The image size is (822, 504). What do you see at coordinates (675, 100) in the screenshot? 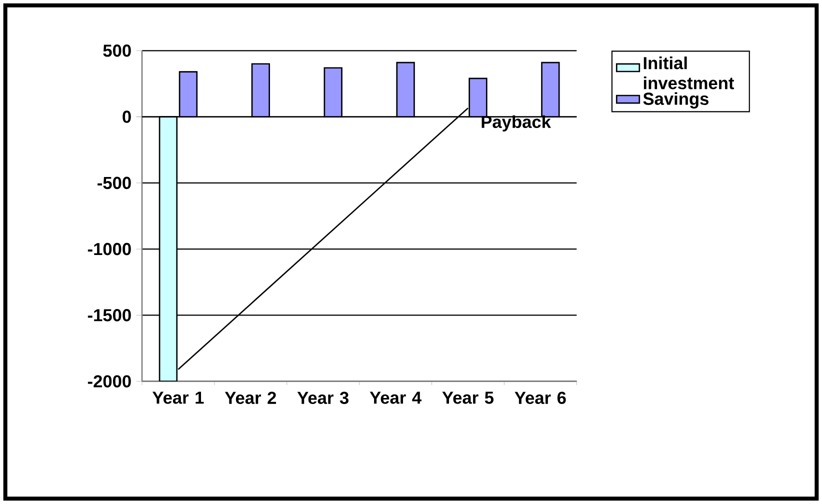
I see `legend-label: Savings` at bounding box center [675, 100].